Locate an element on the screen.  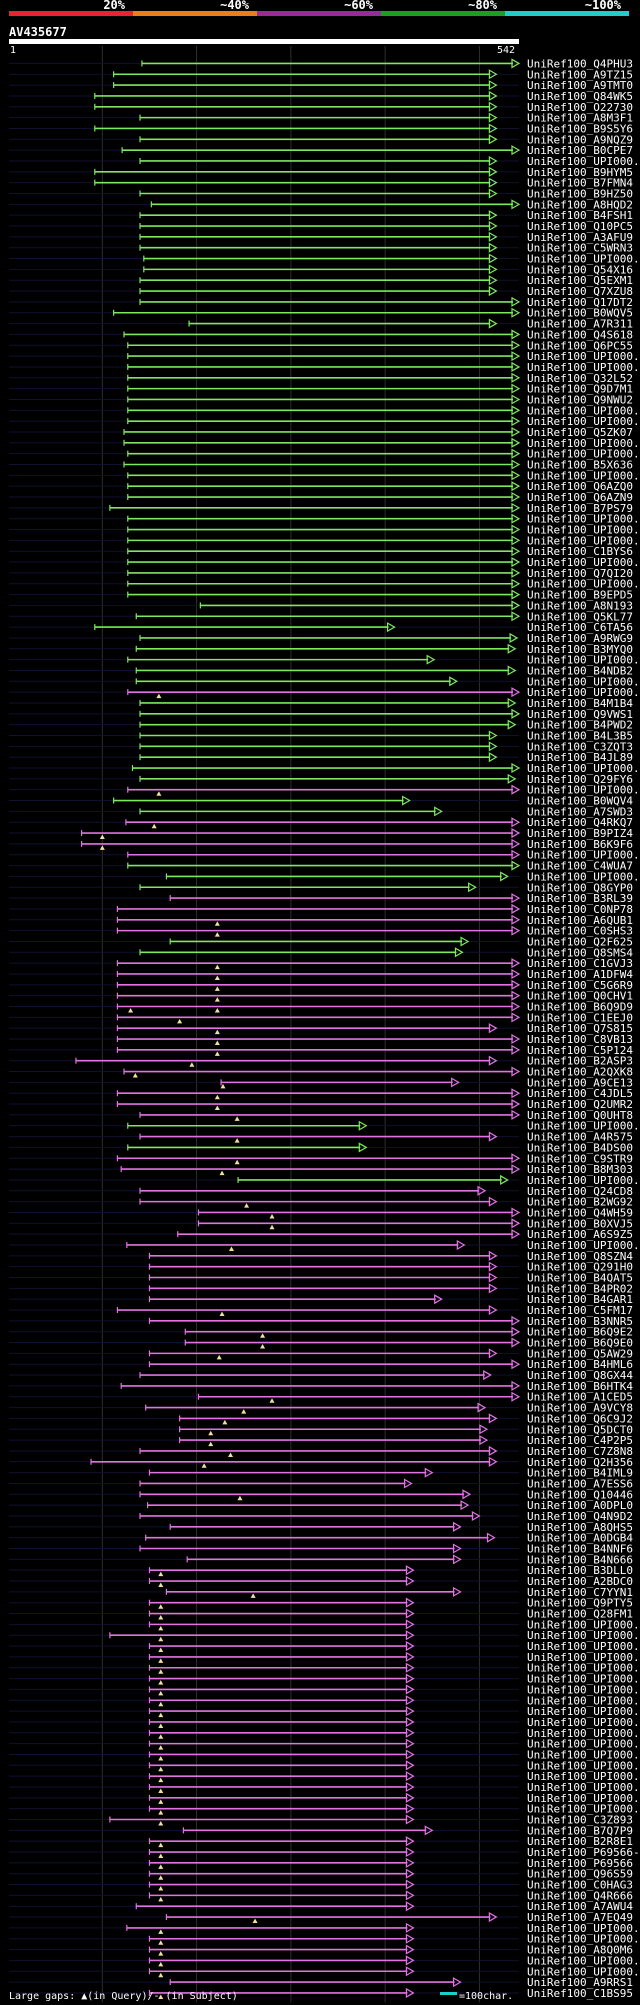
hit-row: UniRef100_C5G6R9 is located at coordinates (321, 985).